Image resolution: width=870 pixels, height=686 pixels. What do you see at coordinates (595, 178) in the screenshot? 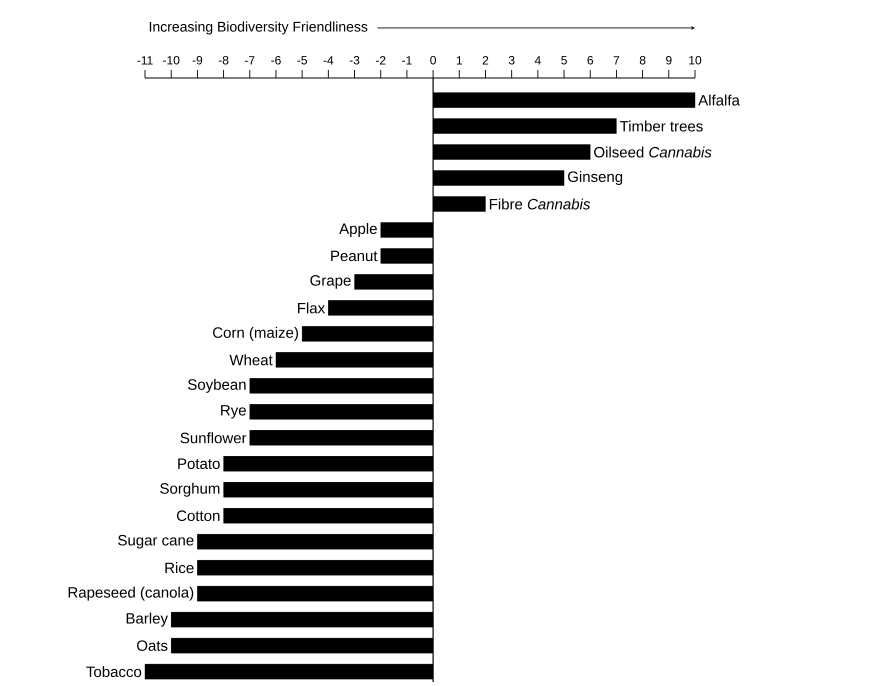
I see `y-tick-label: Ginseng` at bounding box center [595, 178].